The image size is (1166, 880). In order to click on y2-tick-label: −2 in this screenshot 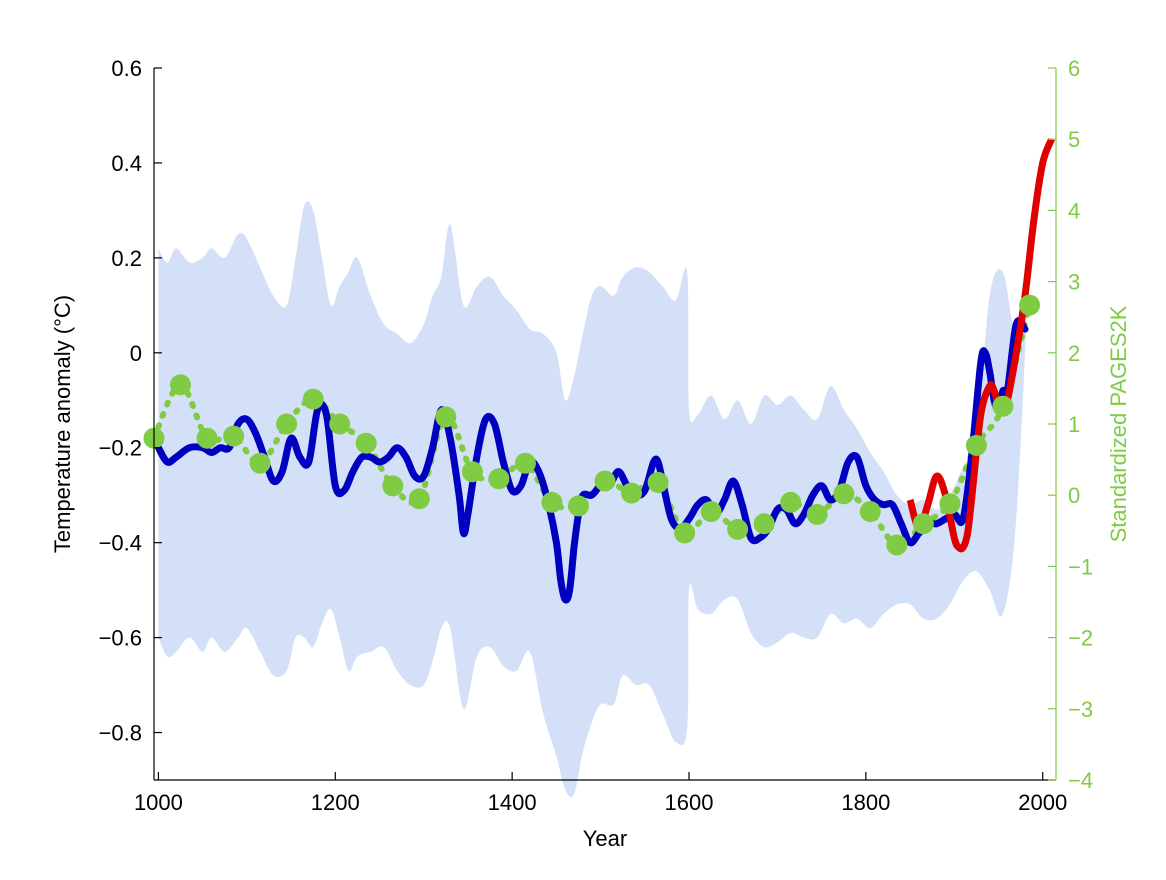, I will do `click(1080, 638)`.